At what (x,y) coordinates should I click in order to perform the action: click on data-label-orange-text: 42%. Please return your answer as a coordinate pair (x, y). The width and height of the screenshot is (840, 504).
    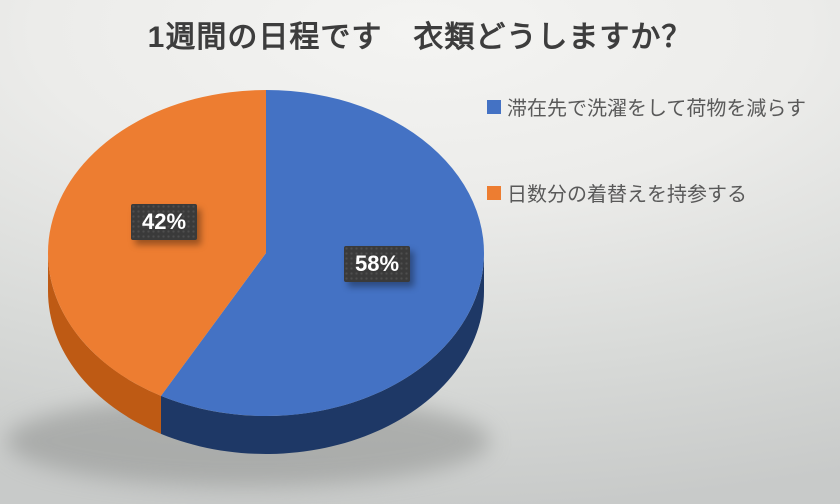
    Looking at the image, I should click on (164, 221).